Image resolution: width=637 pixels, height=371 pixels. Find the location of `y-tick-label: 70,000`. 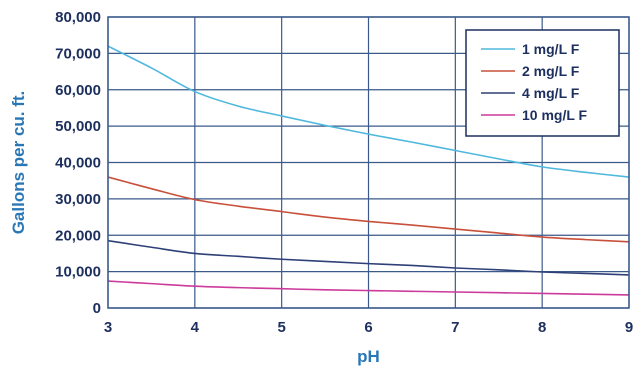

y-tick-label: 70,000 is located at coordinates (78, 53).